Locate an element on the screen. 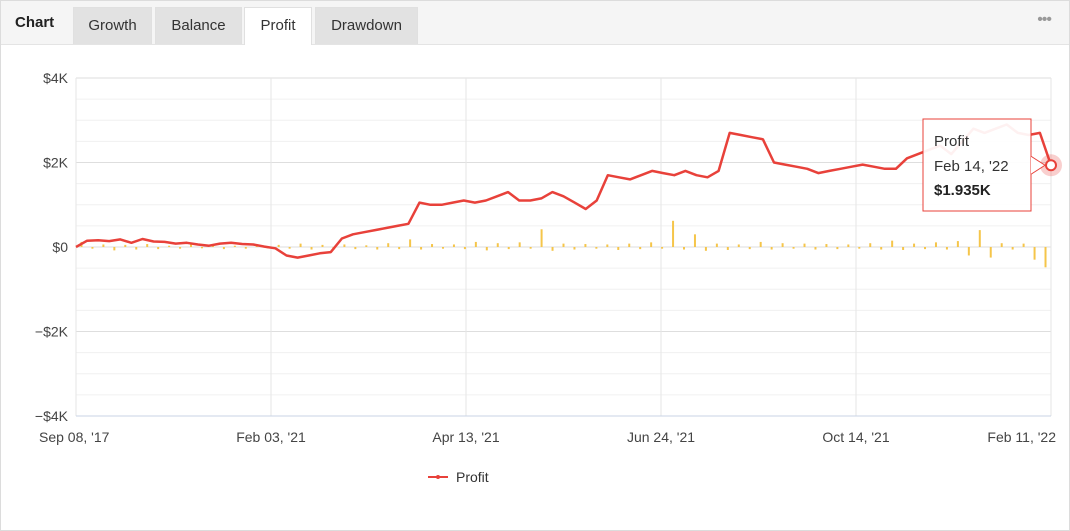 Image resolution: width=1070 pixels, height=531 pixels. tooltip-value: $1.935K is located at coordinates (962, 190).